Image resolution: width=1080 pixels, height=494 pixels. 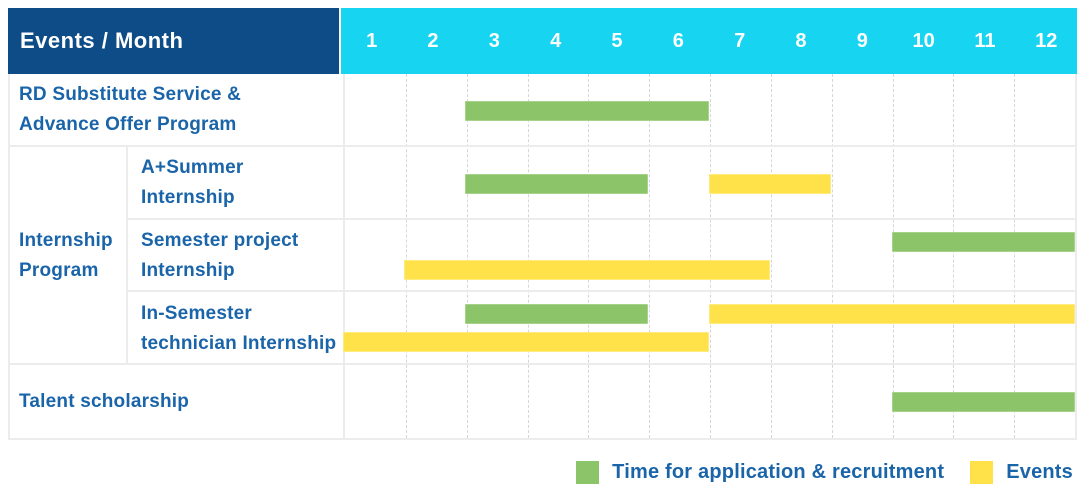 What do you see at coordinates (433, 40) in the screenshot?
I see `month-header-2: 2` at bounding box center [433, 40].